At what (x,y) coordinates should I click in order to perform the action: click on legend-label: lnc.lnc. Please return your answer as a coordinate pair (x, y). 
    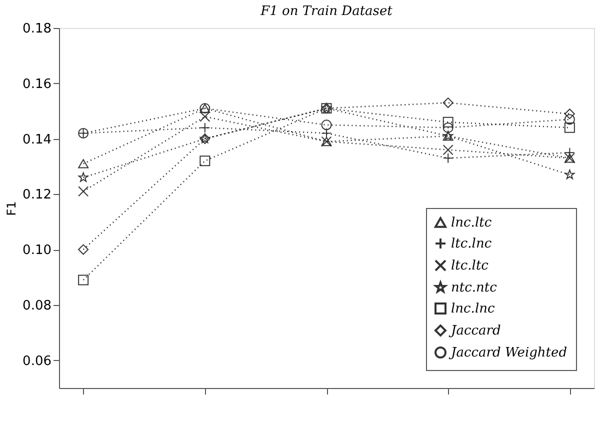
    Looking at the image, I should click on (473, 309).